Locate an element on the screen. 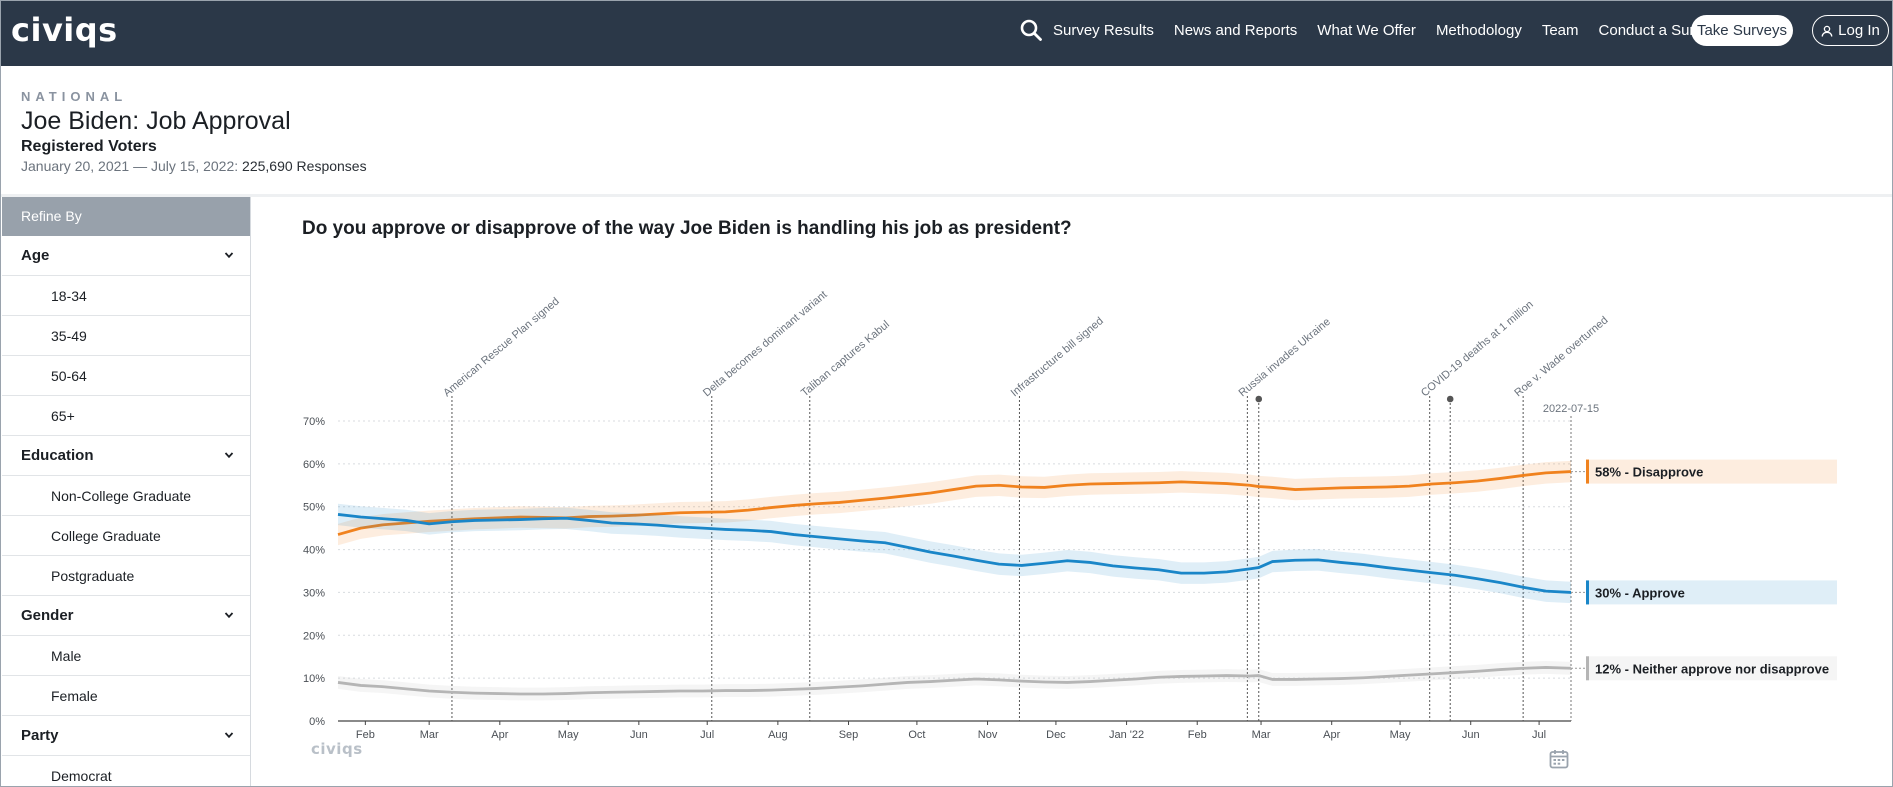 This screenshot has height=787, width=1893. y-tick-label: 70% is located at coordinates (314, 422).